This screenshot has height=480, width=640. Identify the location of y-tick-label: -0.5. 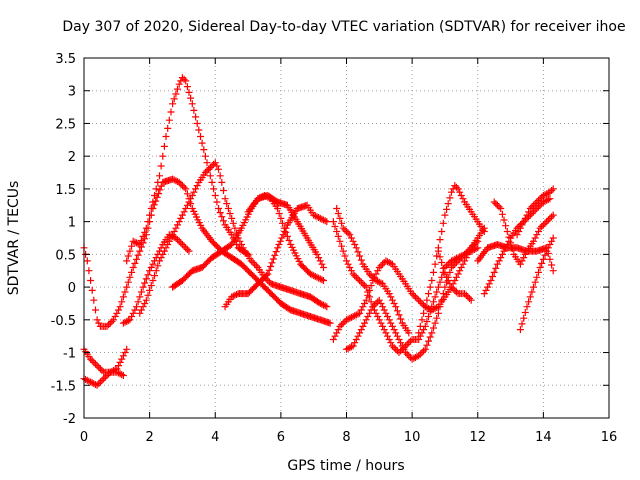
(63, 321).